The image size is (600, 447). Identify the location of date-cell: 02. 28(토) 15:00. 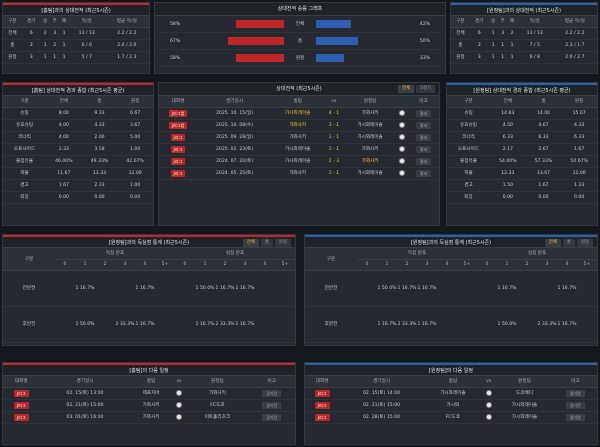
(381, 417).